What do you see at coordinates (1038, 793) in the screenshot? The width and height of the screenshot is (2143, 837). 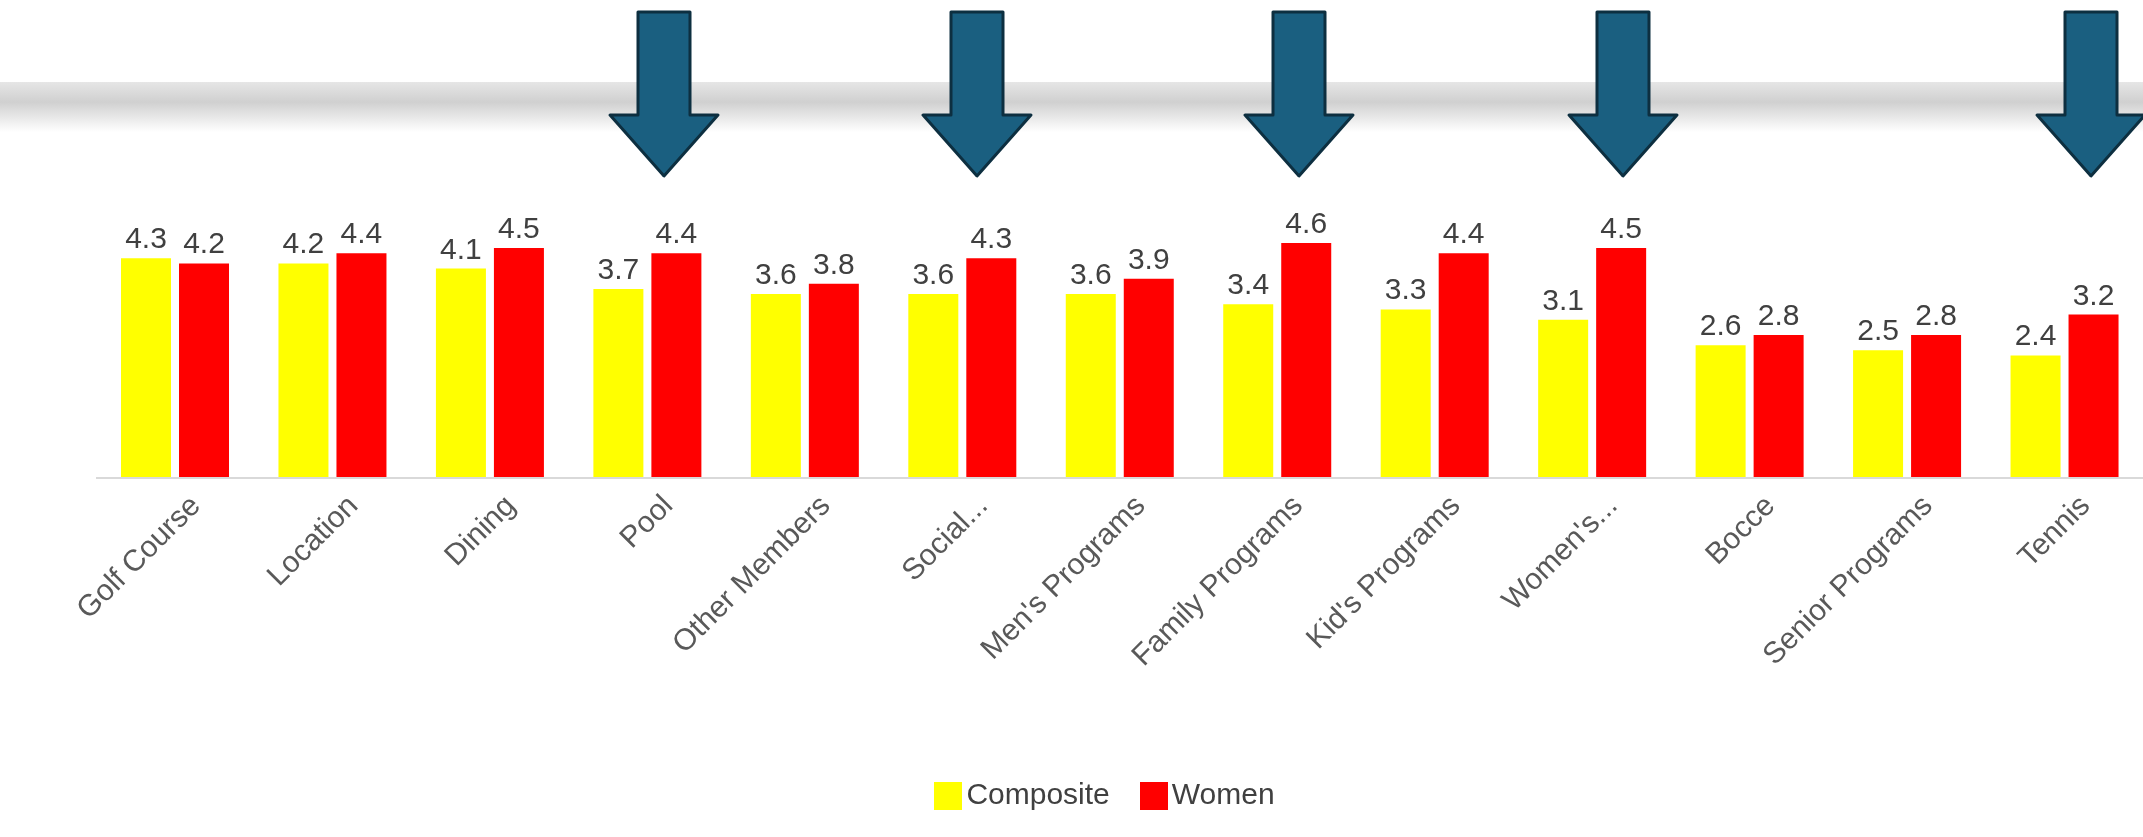 I see `legend-label: Composite` at bounding box center [1038, 793].